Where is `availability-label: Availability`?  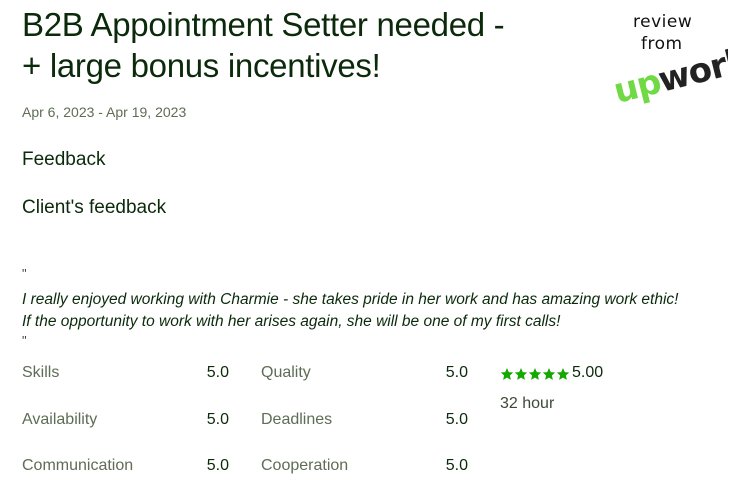 availability-label: Availability is located at coordinates (60, 419).